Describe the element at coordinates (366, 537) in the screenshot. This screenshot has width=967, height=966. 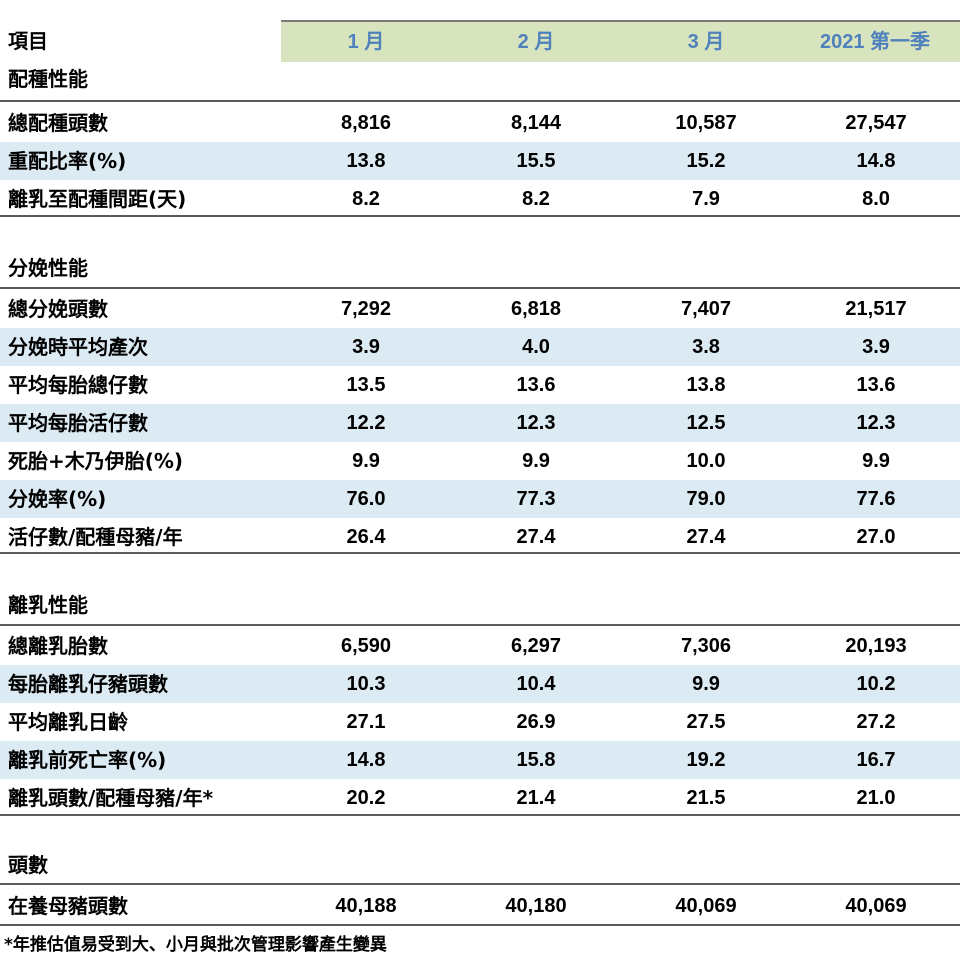
I see `cell-value: 26.4` at that location.